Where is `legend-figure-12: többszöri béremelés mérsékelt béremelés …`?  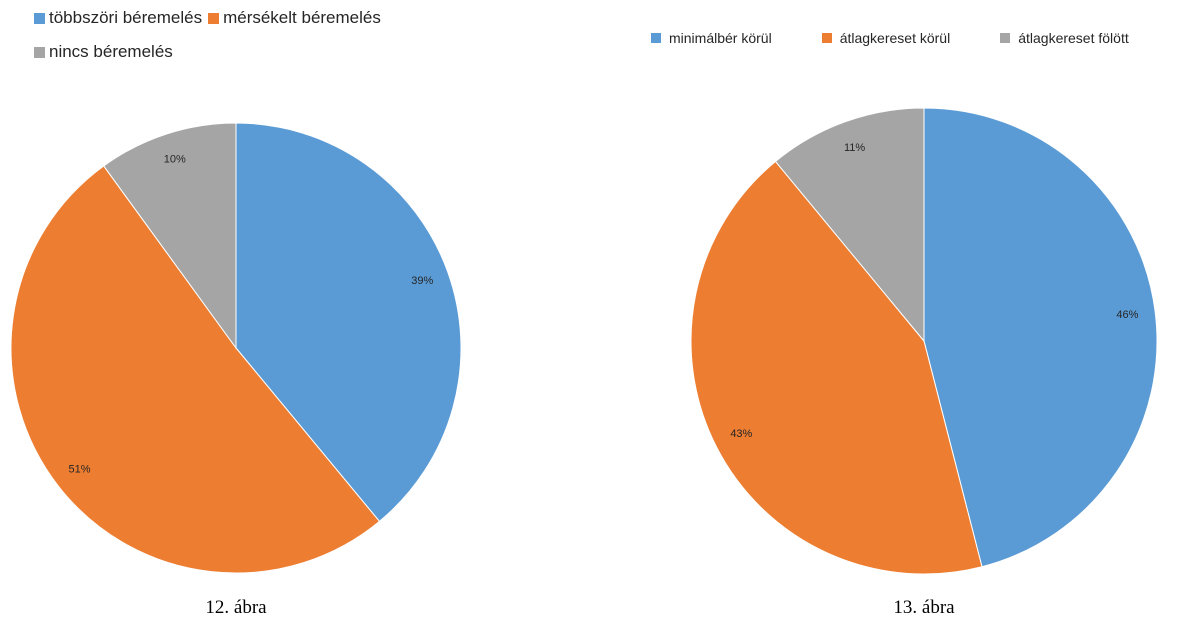 legend-figure-12: többszöri béremelés mérsékelt béremelés … is located at coordinates (254, 35).